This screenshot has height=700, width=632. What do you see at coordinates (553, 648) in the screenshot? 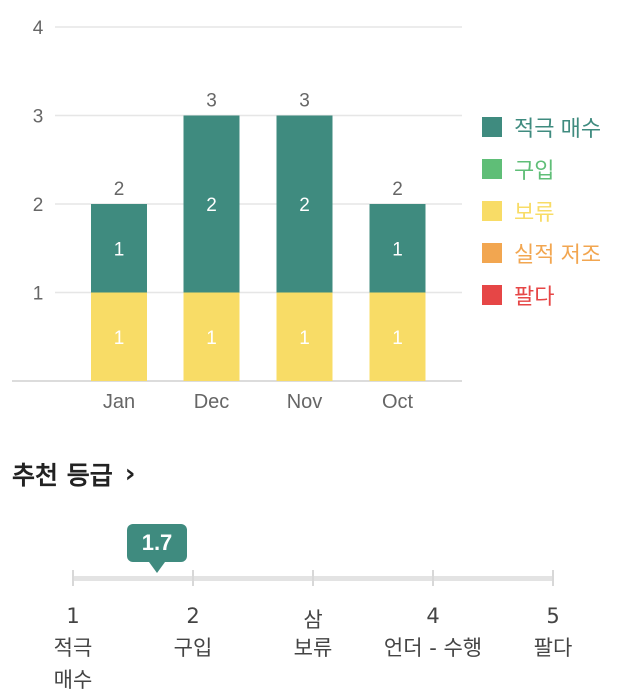
I see `rating-tick-label: 팔다` at bounding box center [553, 648].